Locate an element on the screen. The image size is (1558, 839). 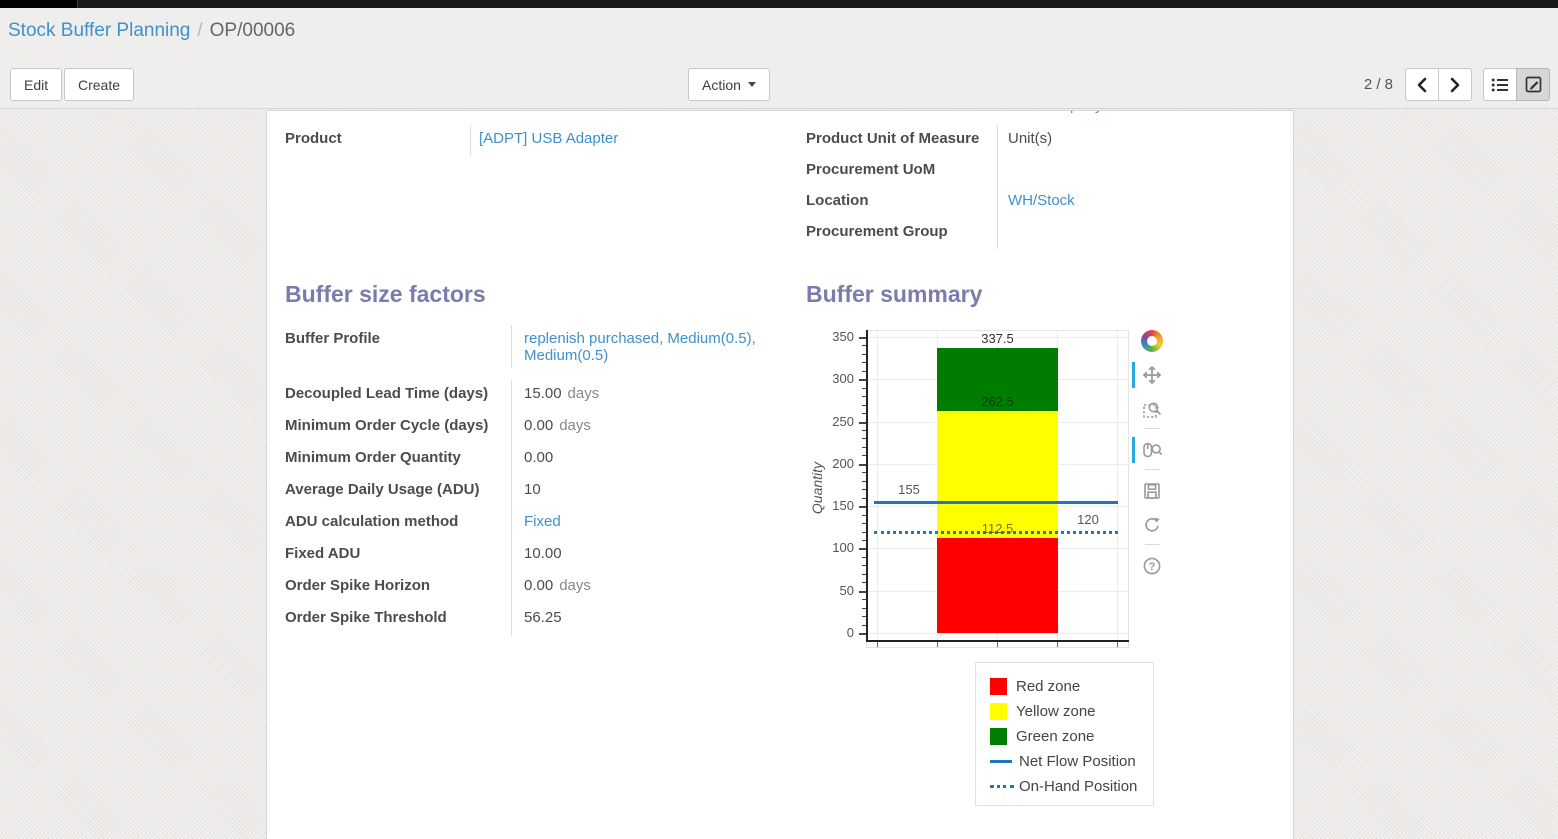
legend-swatch is located at coordinates (998, 711).